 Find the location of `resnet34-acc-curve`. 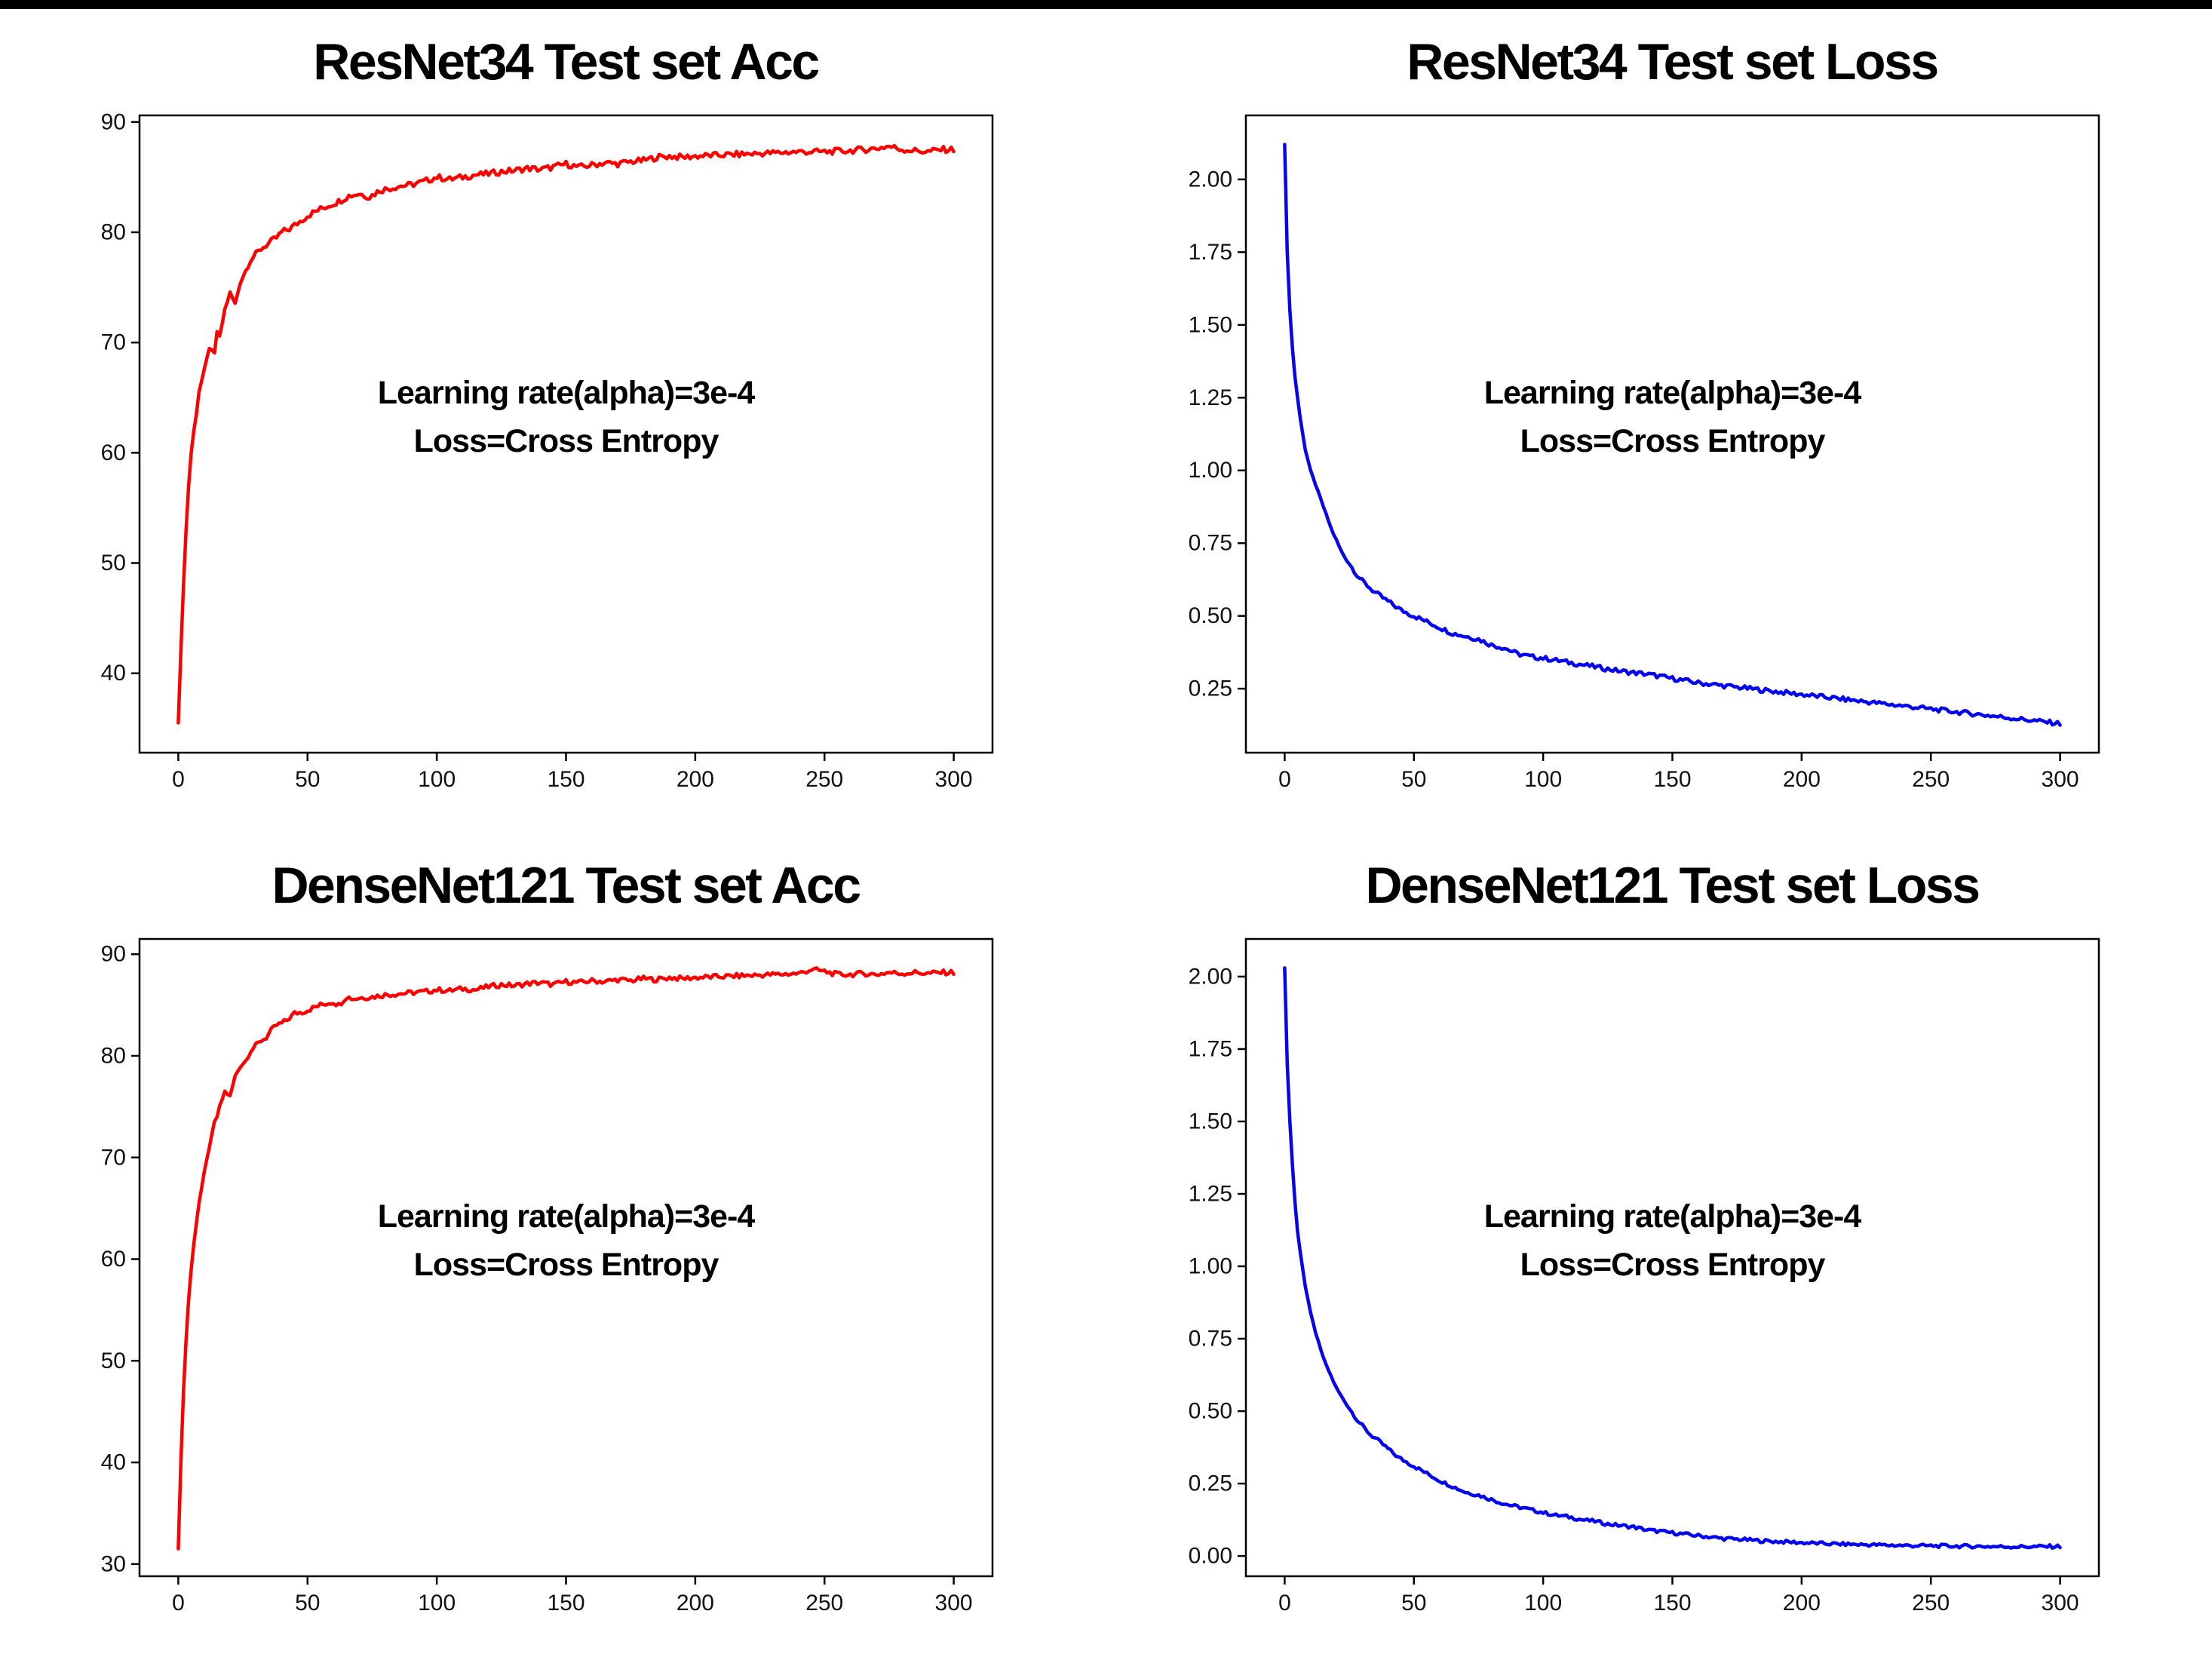

resnet34-acc-curve is located at coordinates (566, 434).